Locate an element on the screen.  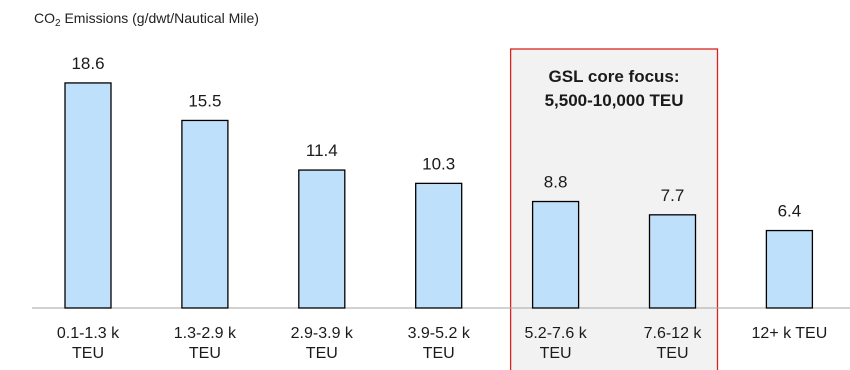
y-axis-label-prefix: CO is located at coordinates (44, 18).